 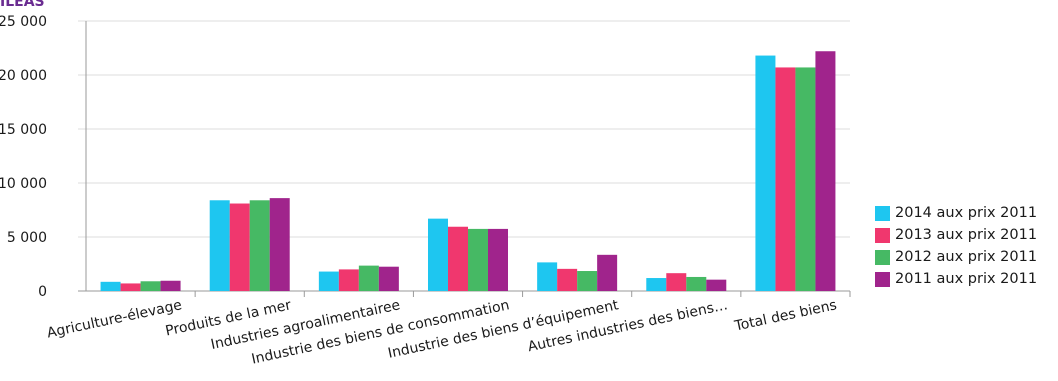 What do you see at coordinates (43, 157) in the screenshot?
I see `y-axis: 0 5 000 10 000 15 000 20 000 25 000` at bounding box center [43, 157].